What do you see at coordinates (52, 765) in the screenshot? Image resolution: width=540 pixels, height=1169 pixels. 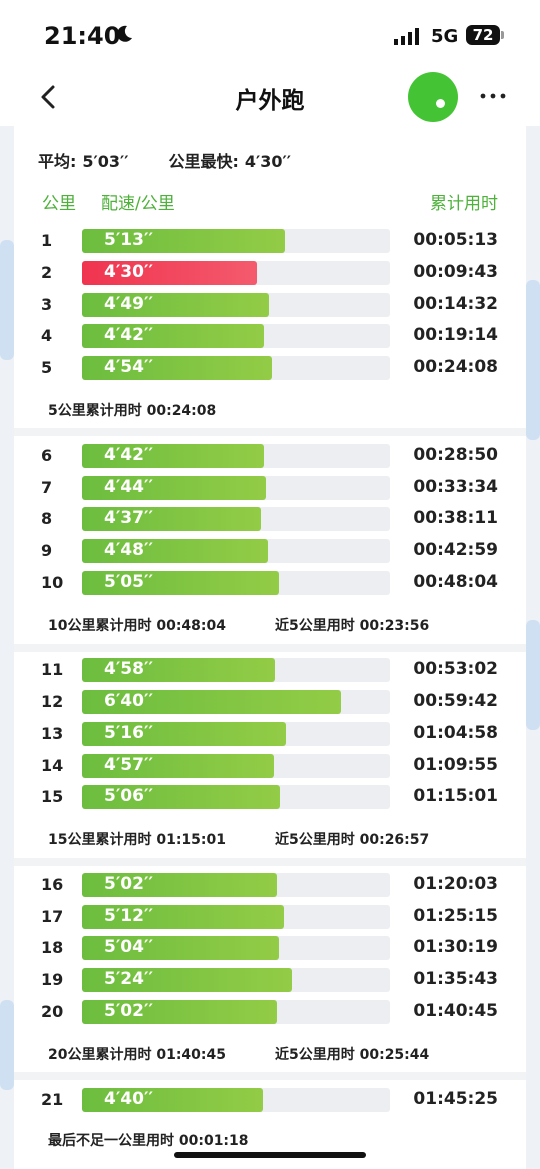 I see `split-km: 14` at bounding box center [52, 765].